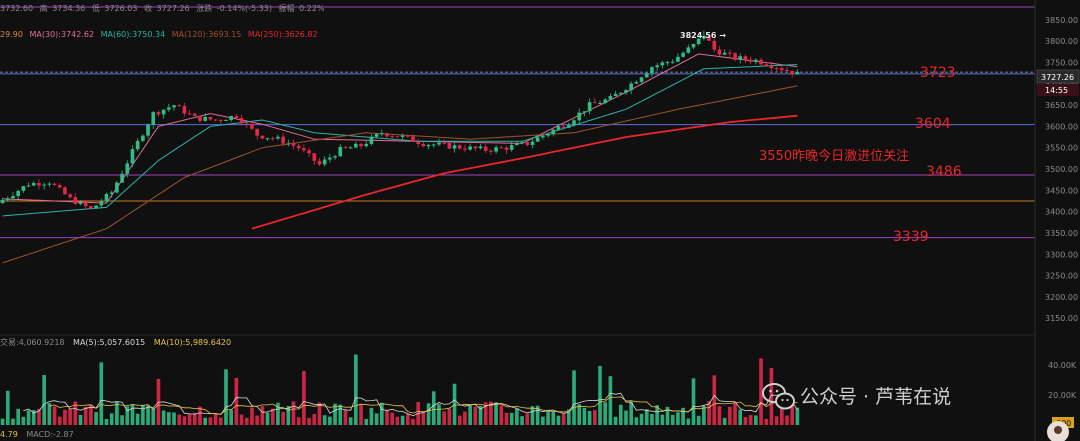 The width and height of the screenshot is (1080, 441). What do you see at coordinates (1061, 318) in the screenshot?
I see `price-tick-label: 3150.00` at bounding box center [1061, 318].